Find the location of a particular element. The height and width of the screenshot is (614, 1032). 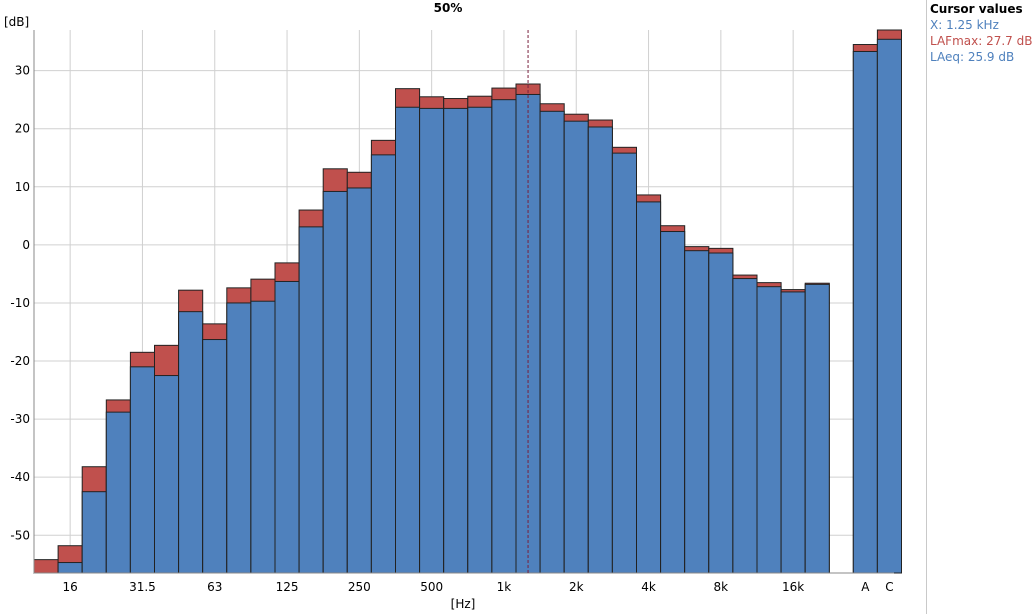

cursor-laeq-value: LAeq: 25.9 dB is located at coordinates (972, 57).